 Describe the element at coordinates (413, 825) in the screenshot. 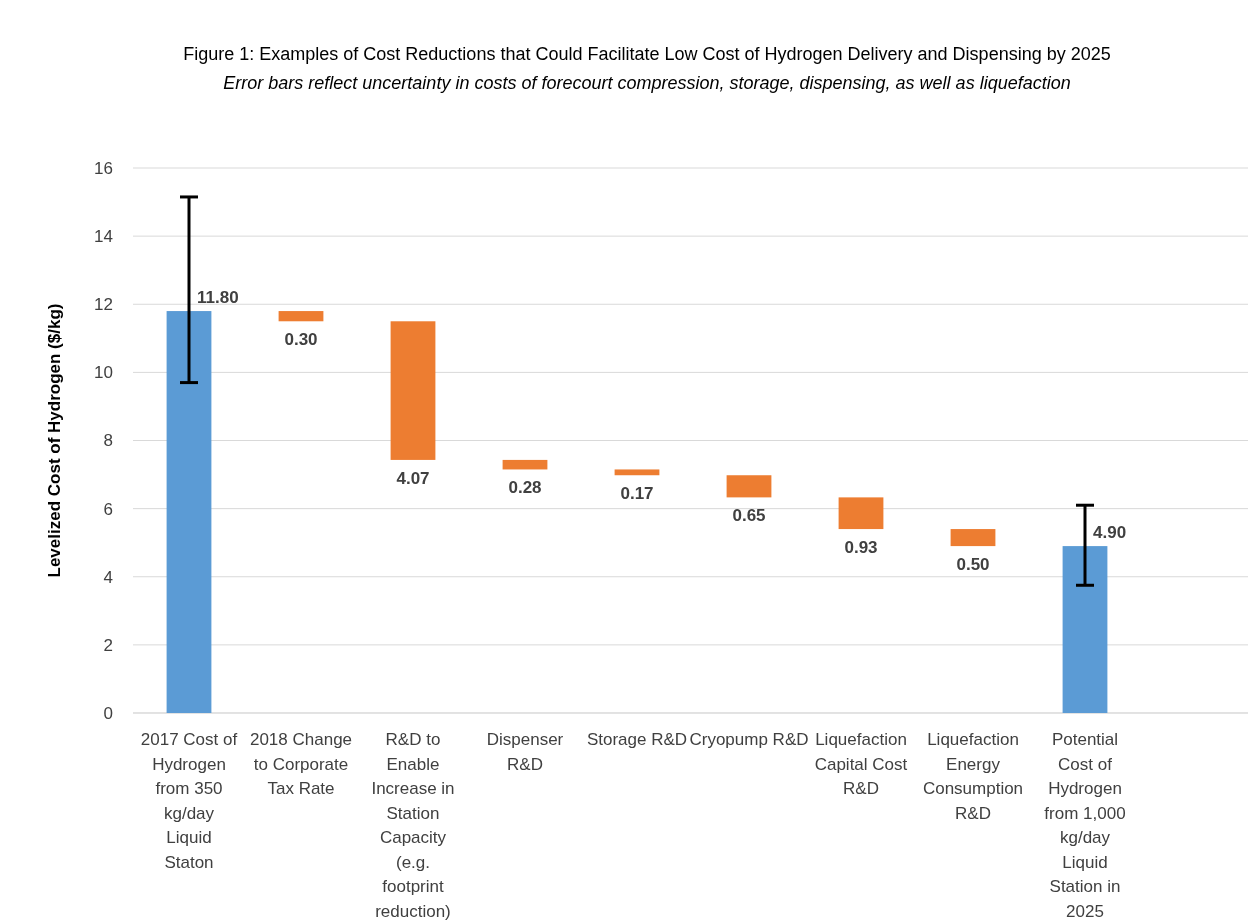

I see `x-tick-label: R&D to Enable Increase in Station Capacity (e.g. footprint reduction)` at that location.